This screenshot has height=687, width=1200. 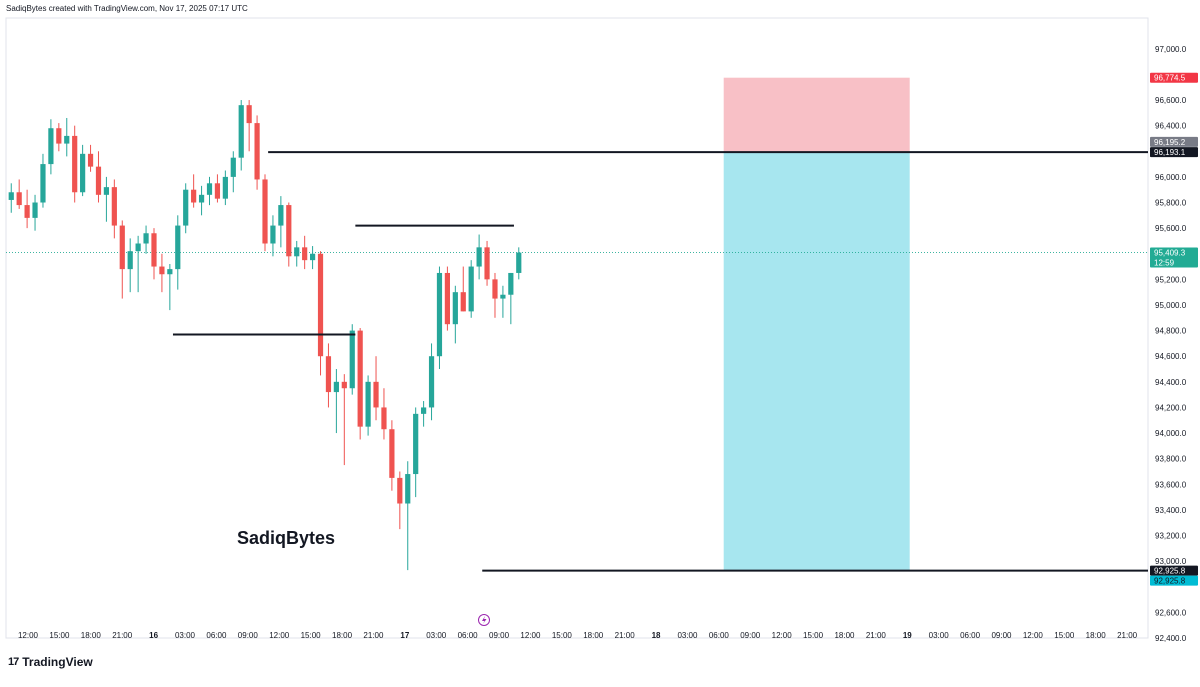 What do you see at coordinates (562, 635) in the screenshot?
I see `x-tick-label: 15:00` at bounding box center [562, 635].